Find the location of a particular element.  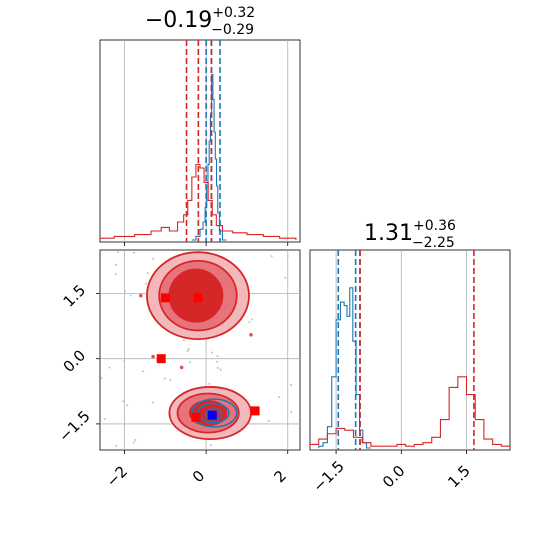

title-upper-1: +0.32 is located at coordinates (233, 13).